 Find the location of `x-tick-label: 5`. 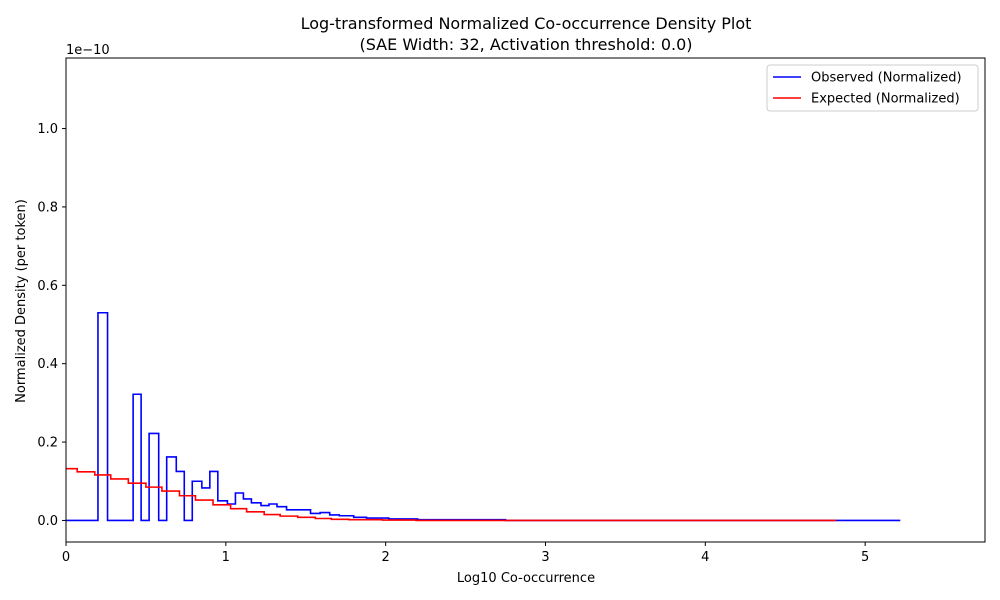

x-tick-label: 5 is located at coordinates (865, 557).